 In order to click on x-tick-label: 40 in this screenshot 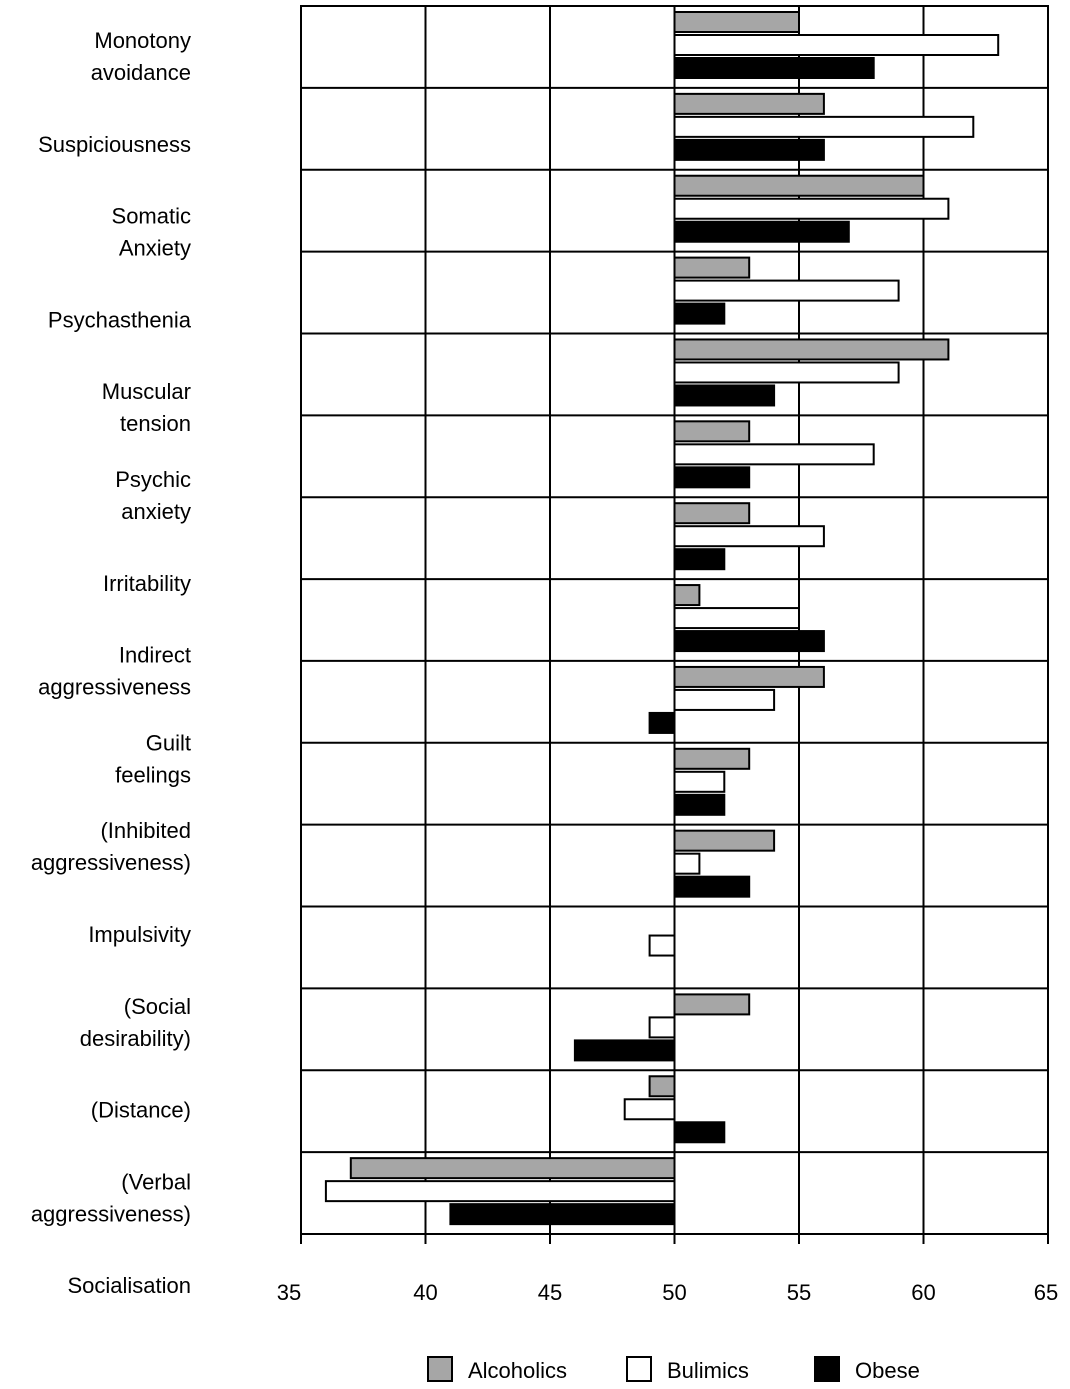, I will do `click(425, 1292)`.